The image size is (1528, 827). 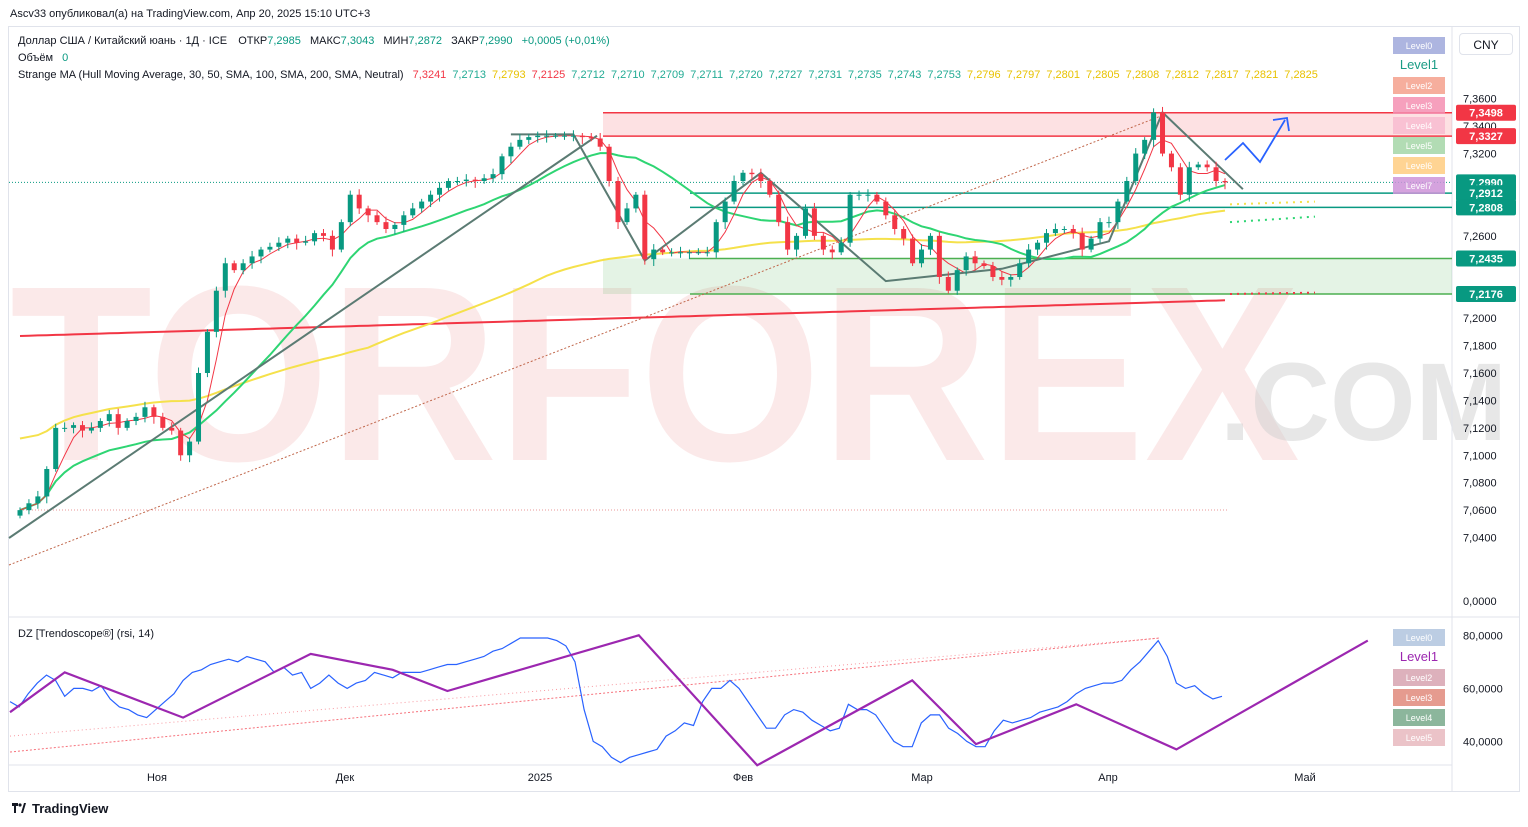 I want to click on rsi-level-legend-label: Level5, so click(x=1419, y=738).